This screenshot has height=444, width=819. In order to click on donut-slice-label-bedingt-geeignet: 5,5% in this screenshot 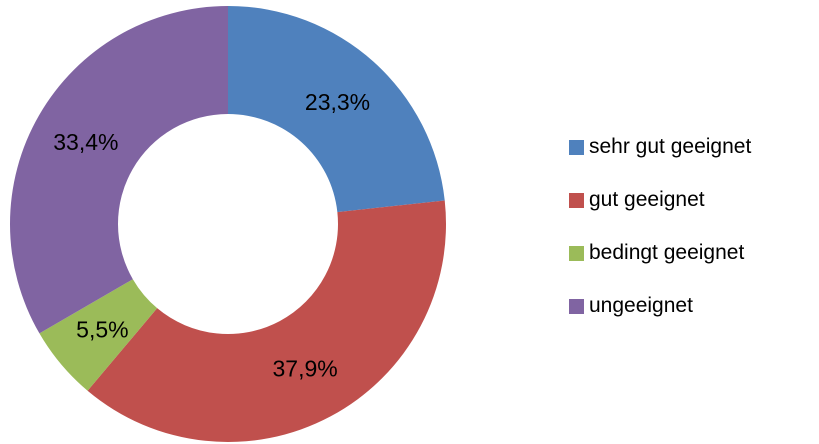, I will do `click(102, 329)`.